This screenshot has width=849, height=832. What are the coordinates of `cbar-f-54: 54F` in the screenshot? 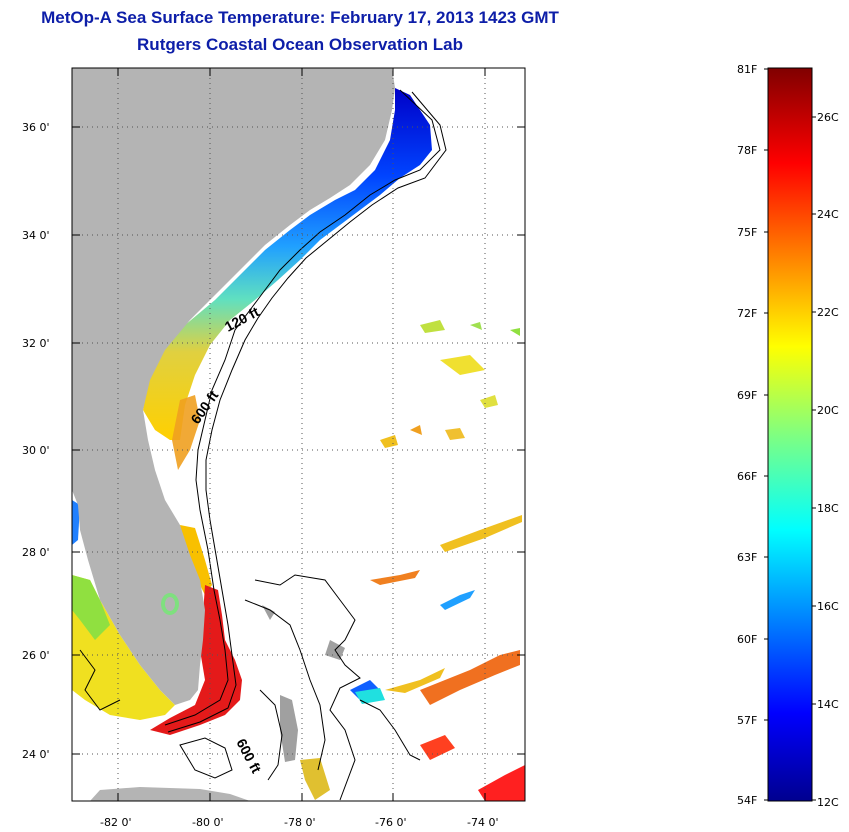 It's located at (747, 800).